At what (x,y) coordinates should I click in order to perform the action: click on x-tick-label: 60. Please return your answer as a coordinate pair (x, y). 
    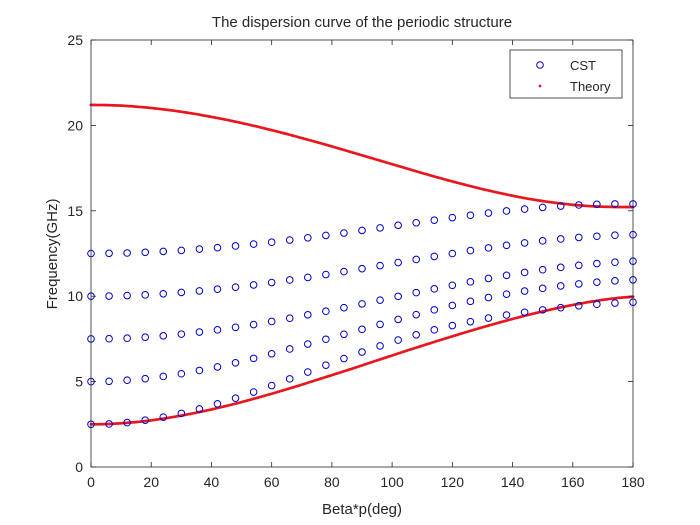
    Looking at the image, I should click on (272, 482).